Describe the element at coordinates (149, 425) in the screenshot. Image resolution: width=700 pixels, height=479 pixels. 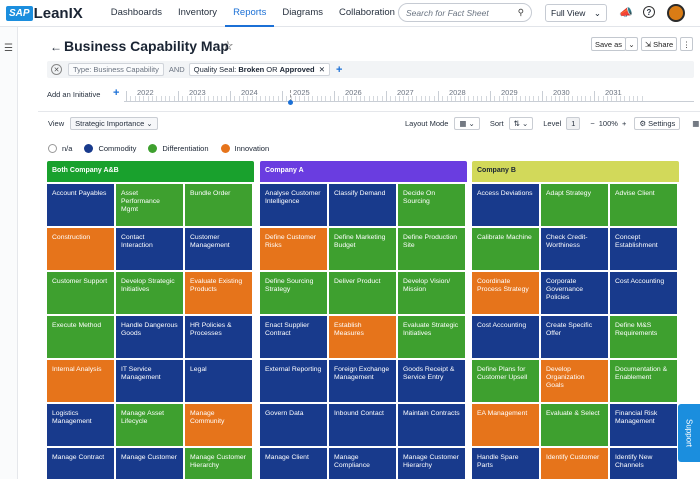
I see `capability-card: Manage Asset Lifecycle` at that location.